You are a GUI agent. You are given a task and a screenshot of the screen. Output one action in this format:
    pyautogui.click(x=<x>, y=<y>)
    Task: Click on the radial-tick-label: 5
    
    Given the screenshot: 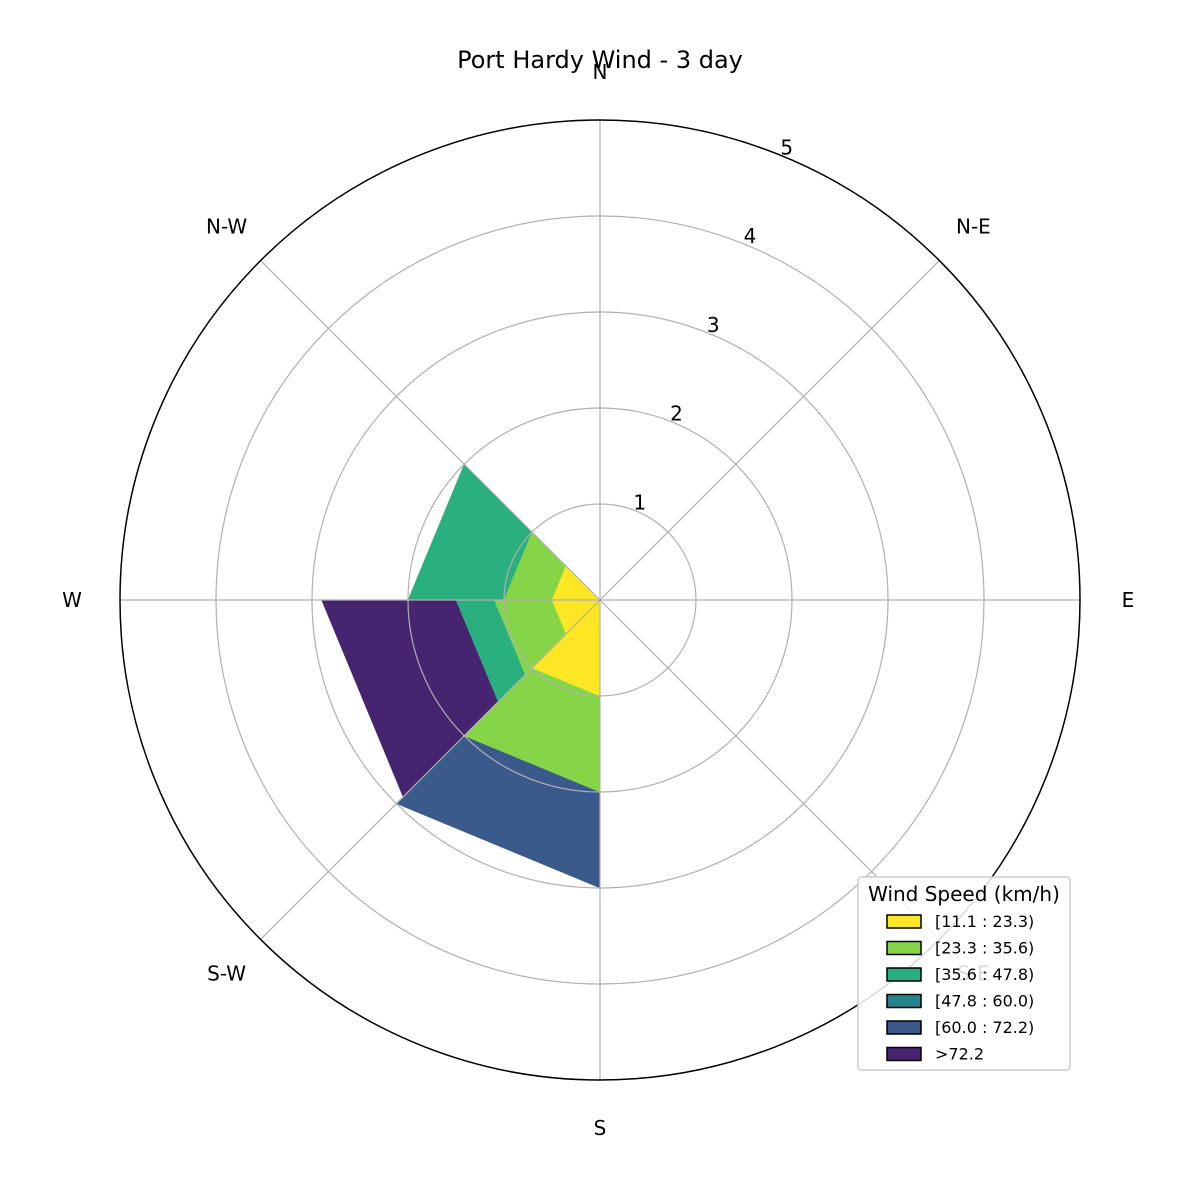 What is the action you would take?
    pyautogui.click(x=786, y=148)
    